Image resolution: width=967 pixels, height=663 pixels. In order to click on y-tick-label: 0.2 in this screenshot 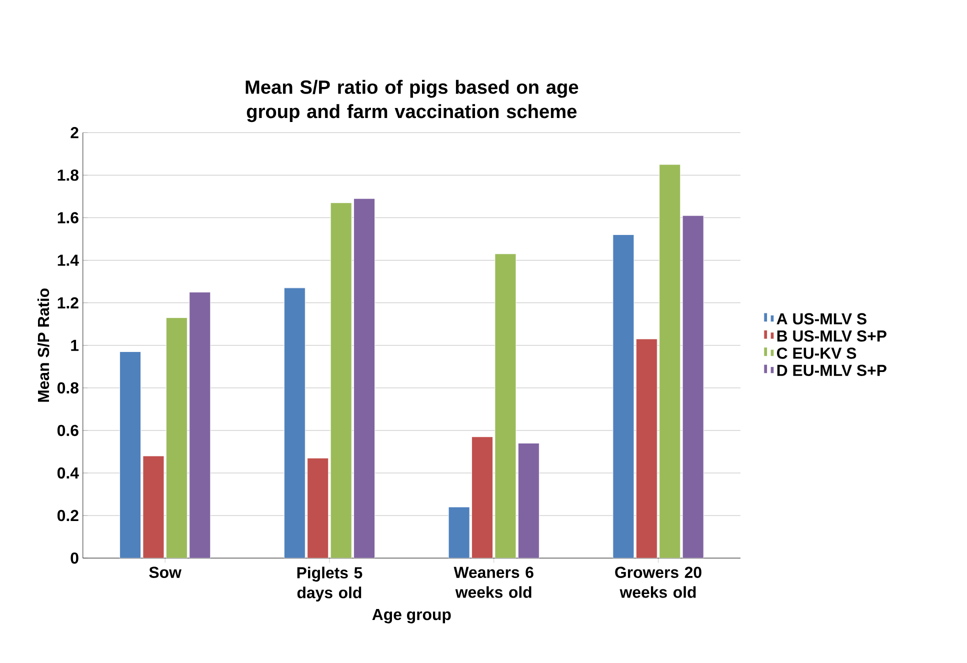, I will do `click(67, 516)`.